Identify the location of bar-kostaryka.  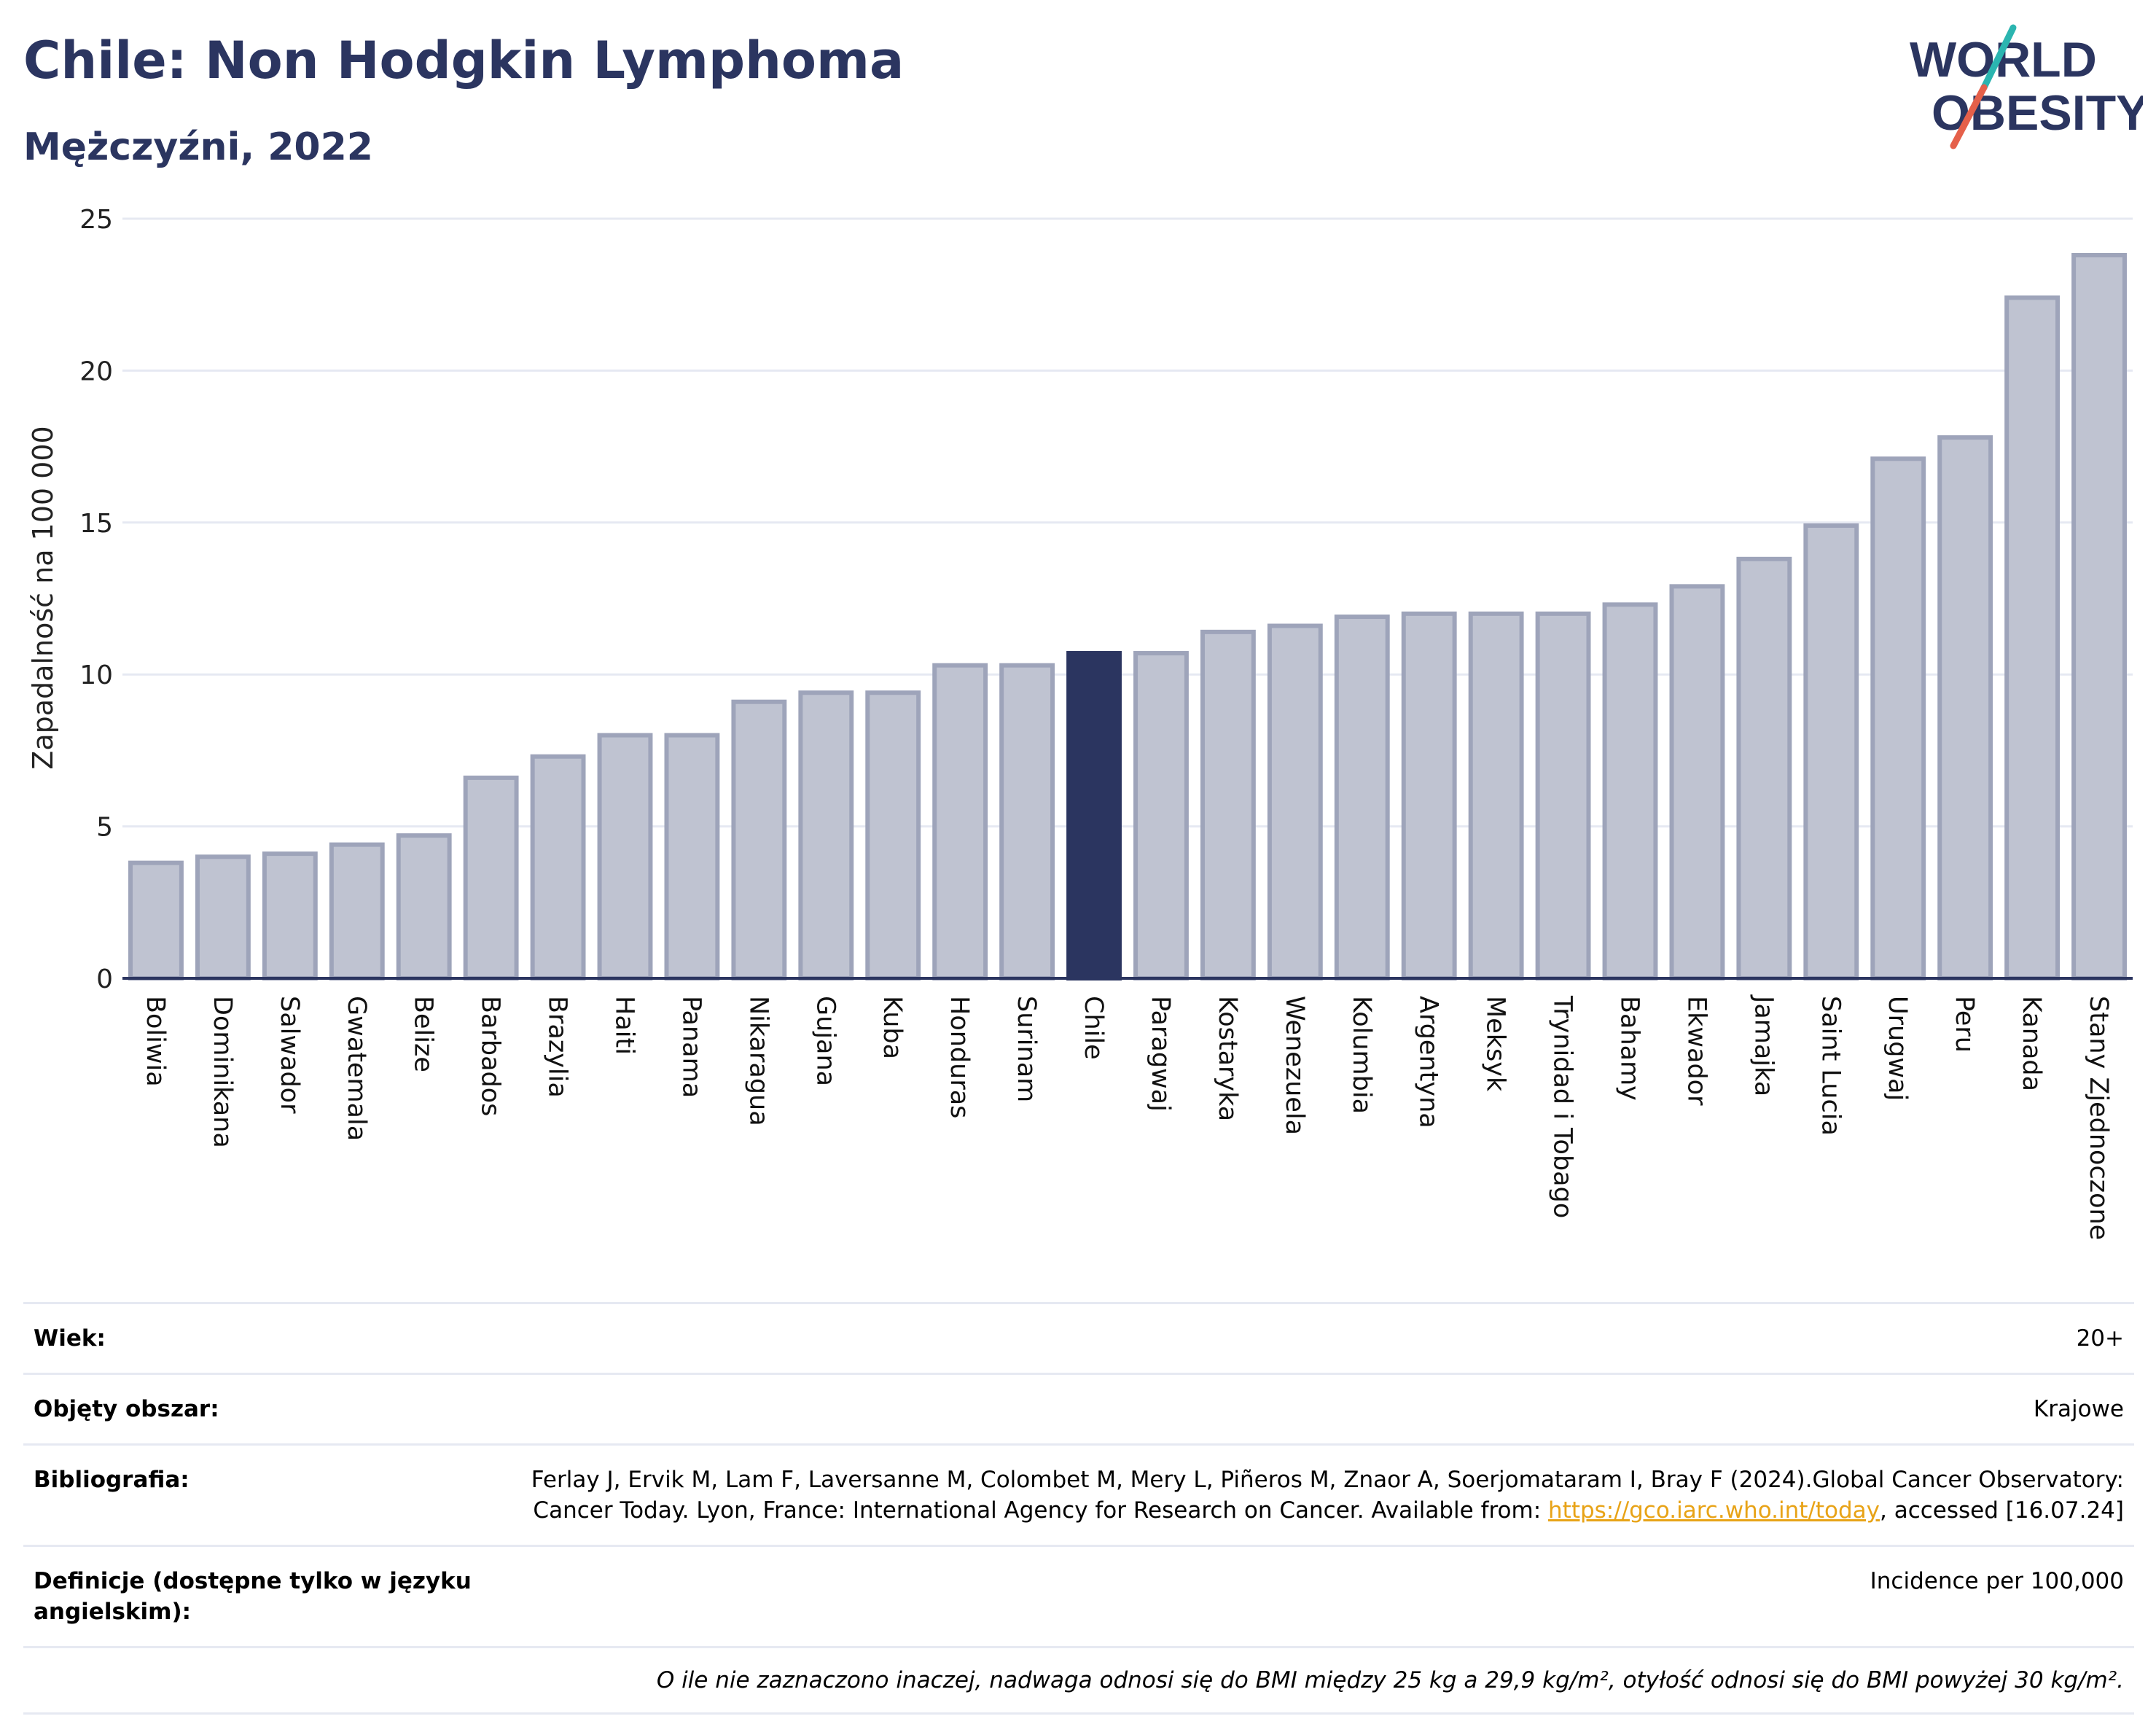
(1228, 805).